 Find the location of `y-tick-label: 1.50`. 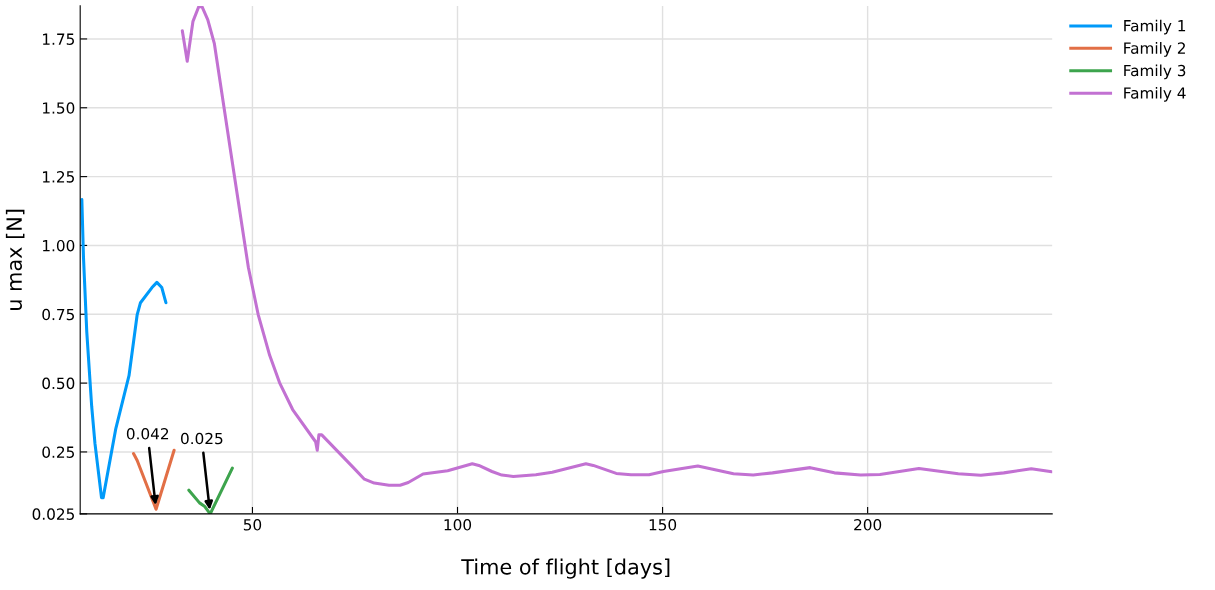

y-tick-label: 1.50 is located at coordinates (58, 108).